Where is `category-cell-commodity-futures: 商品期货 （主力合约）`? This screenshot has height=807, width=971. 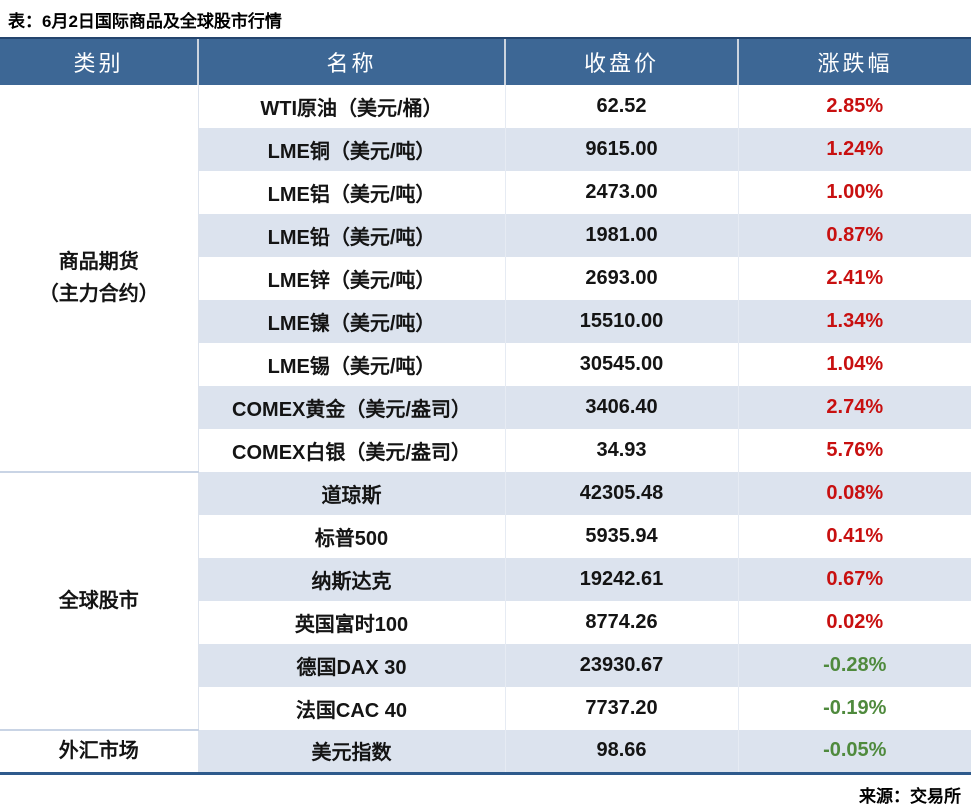
category-cell-commodity-futures: 商品期货 （主力合约） is located at coordinates (99, 279).